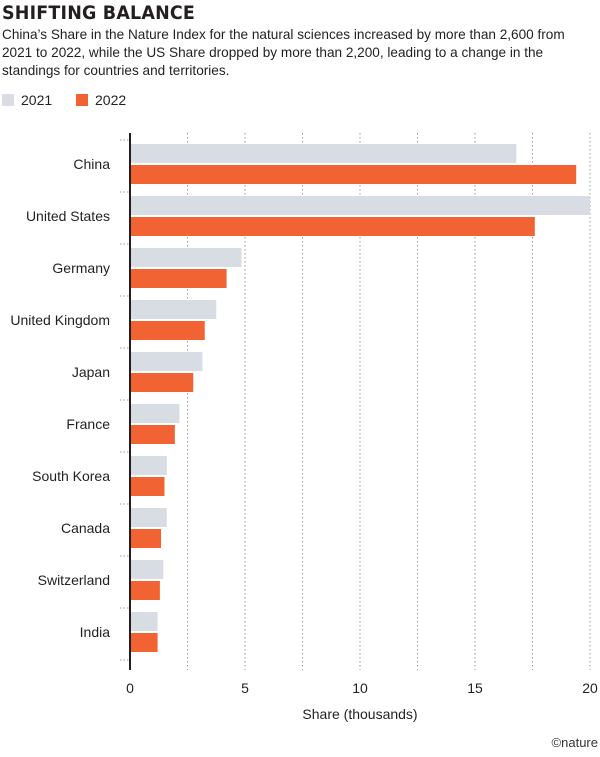 The image size is (600, 757). Describe the element at coordinates (130, 688) in the screenshot. I see `x-tick-label: 0` at that location.